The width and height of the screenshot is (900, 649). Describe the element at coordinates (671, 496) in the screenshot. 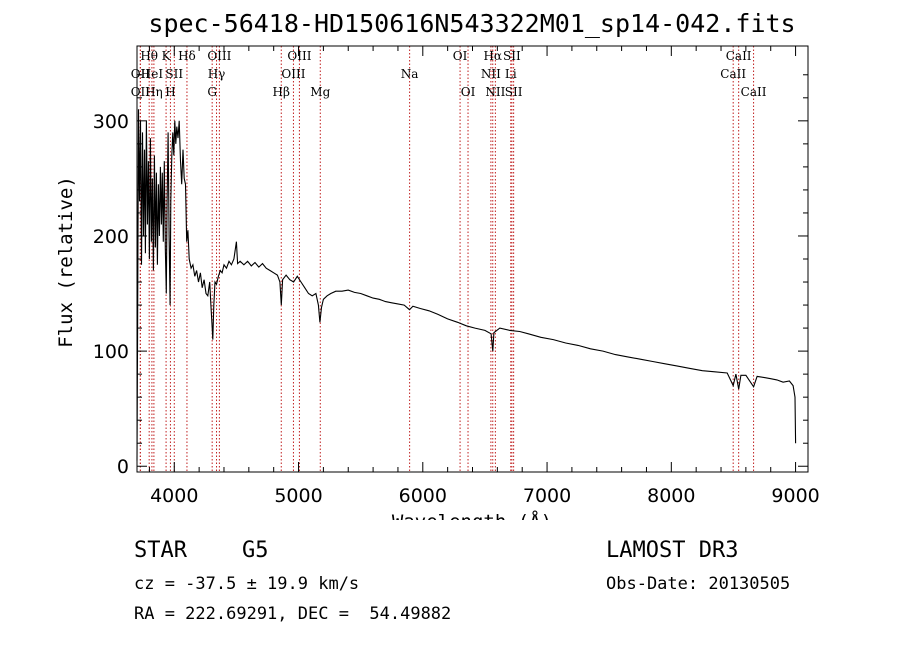

I see `x-tick-label: 8000` at that location.